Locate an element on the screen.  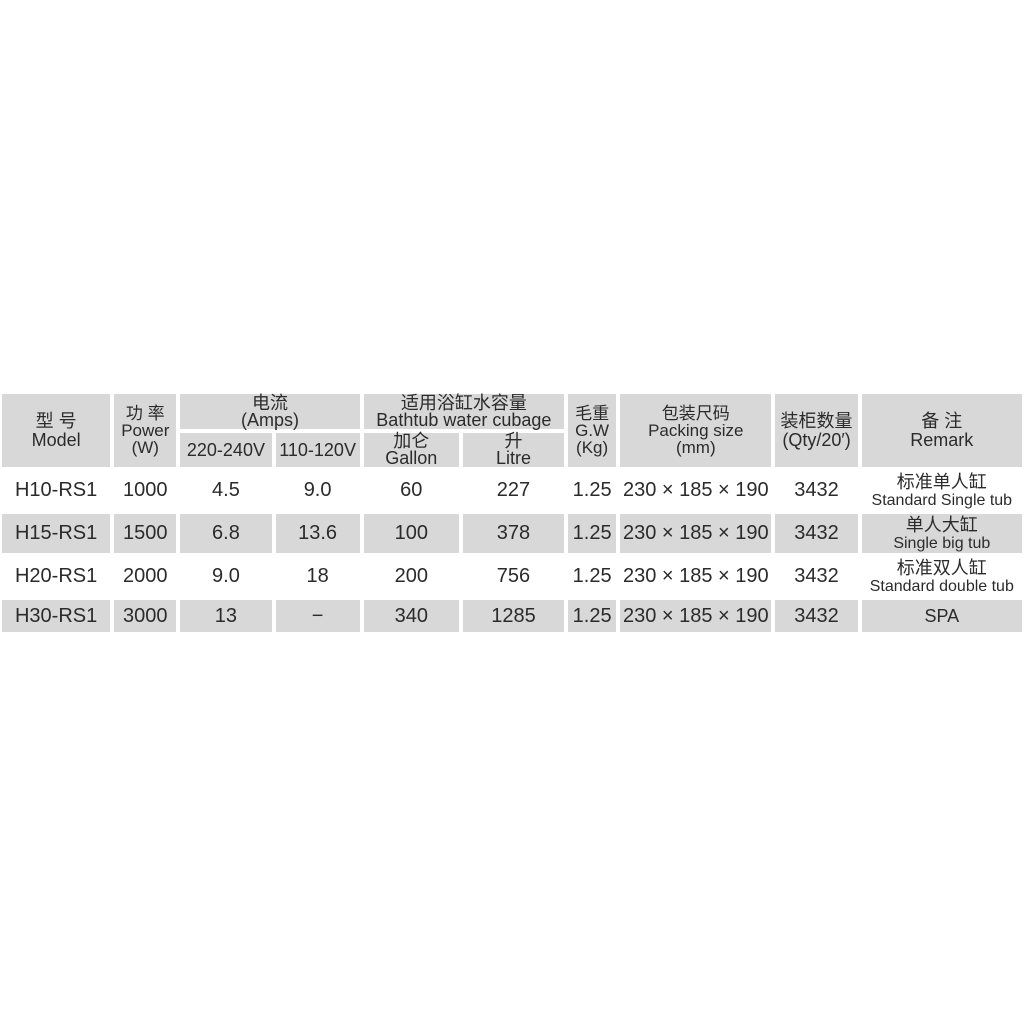
header-gw-en: G.W is located at coordinates (592, 430).